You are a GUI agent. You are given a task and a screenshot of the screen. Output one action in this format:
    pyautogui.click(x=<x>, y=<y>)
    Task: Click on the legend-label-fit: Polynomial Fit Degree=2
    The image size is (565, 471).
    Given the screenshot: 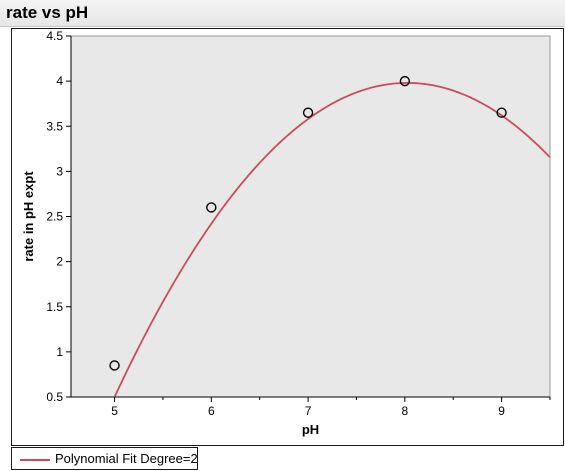 What is the action you would take?
    pyautogui.click(x=126, y=458)
    